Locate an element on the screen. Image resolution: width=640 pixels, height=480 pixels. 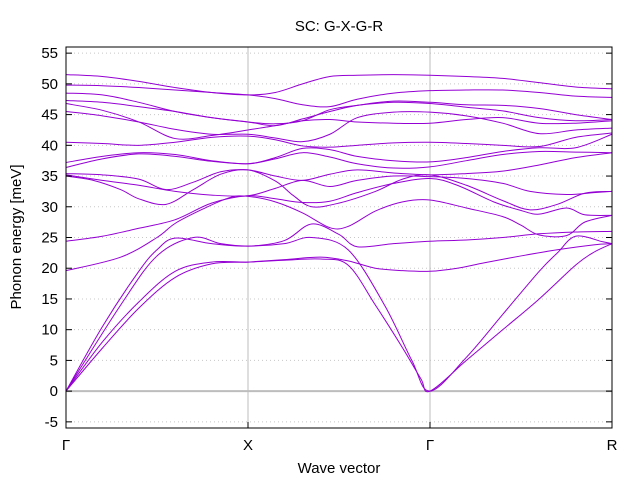
y-tick-label: 0 is located at coordinates (54, 391).